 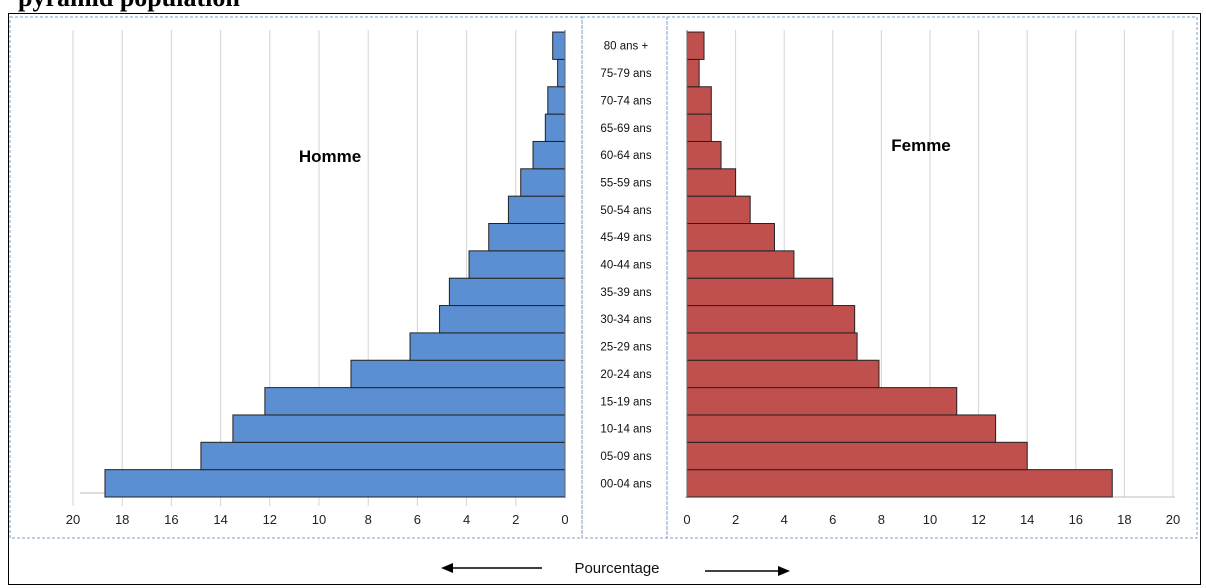 What do you see at coordinates (319, 519) in the screenshot?
I see `tick-label-men: 10` at bounding box center [319, 519].